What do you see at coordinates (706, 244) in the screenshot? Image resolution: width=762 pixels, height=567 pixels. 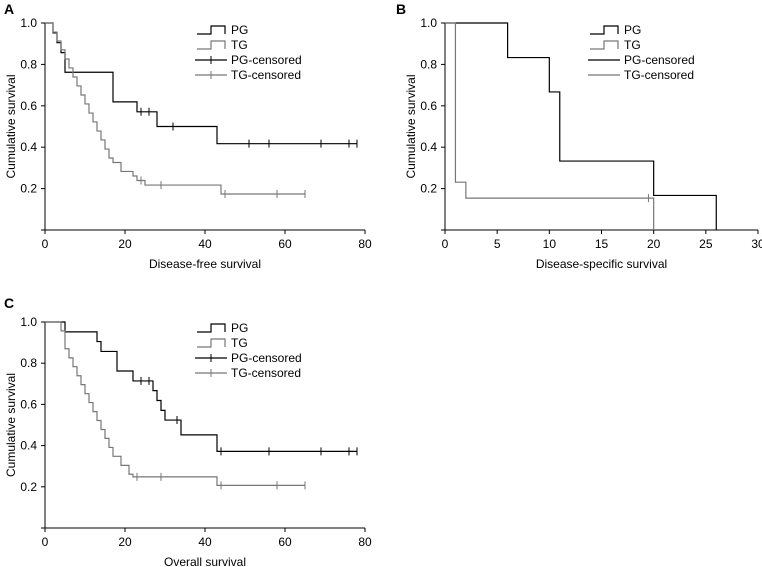 I see `x-tick-label: 25` at bounding box center [706, 244].